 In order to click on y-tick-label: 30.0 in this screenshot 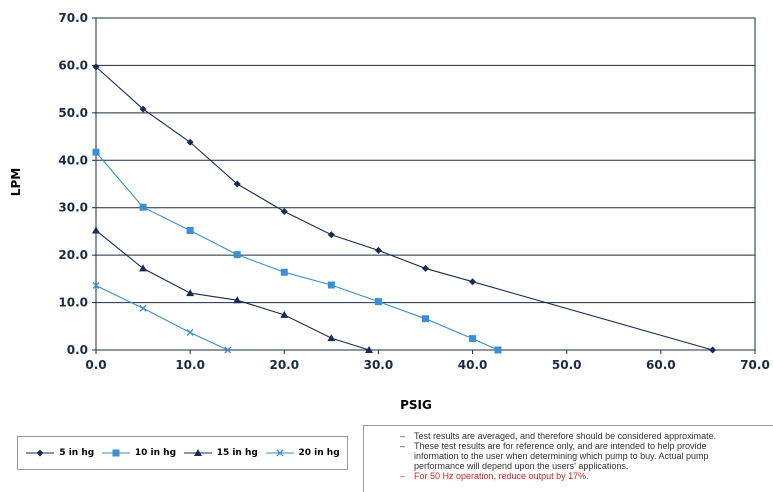, I will do `click(73, 208)`.